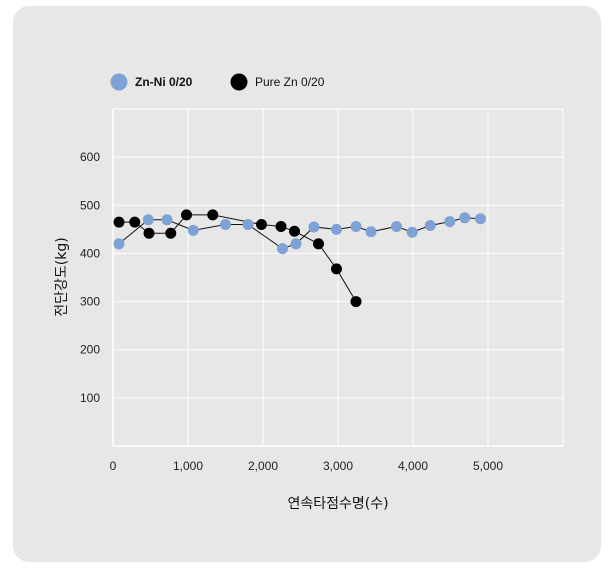  What do you see at coordinates (263, 466) in the screenshot?
I see `x-tick-label: 2,000` at bounding box center [263, 466].